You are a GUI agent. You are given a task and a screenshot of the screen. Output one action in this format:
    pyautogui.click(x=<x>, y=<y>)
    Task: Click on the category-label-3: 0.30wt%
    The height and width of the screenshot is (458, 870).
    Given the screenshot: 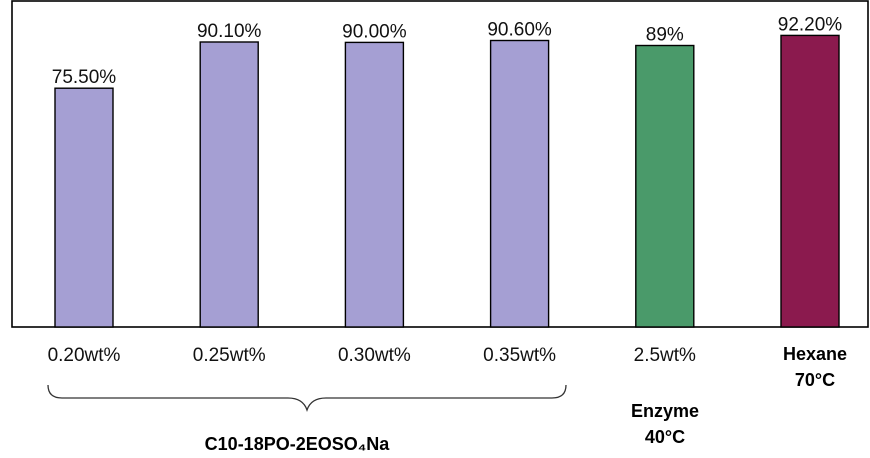 What is the action you would take?
    pyautogui.click(x=374, y=355)
    